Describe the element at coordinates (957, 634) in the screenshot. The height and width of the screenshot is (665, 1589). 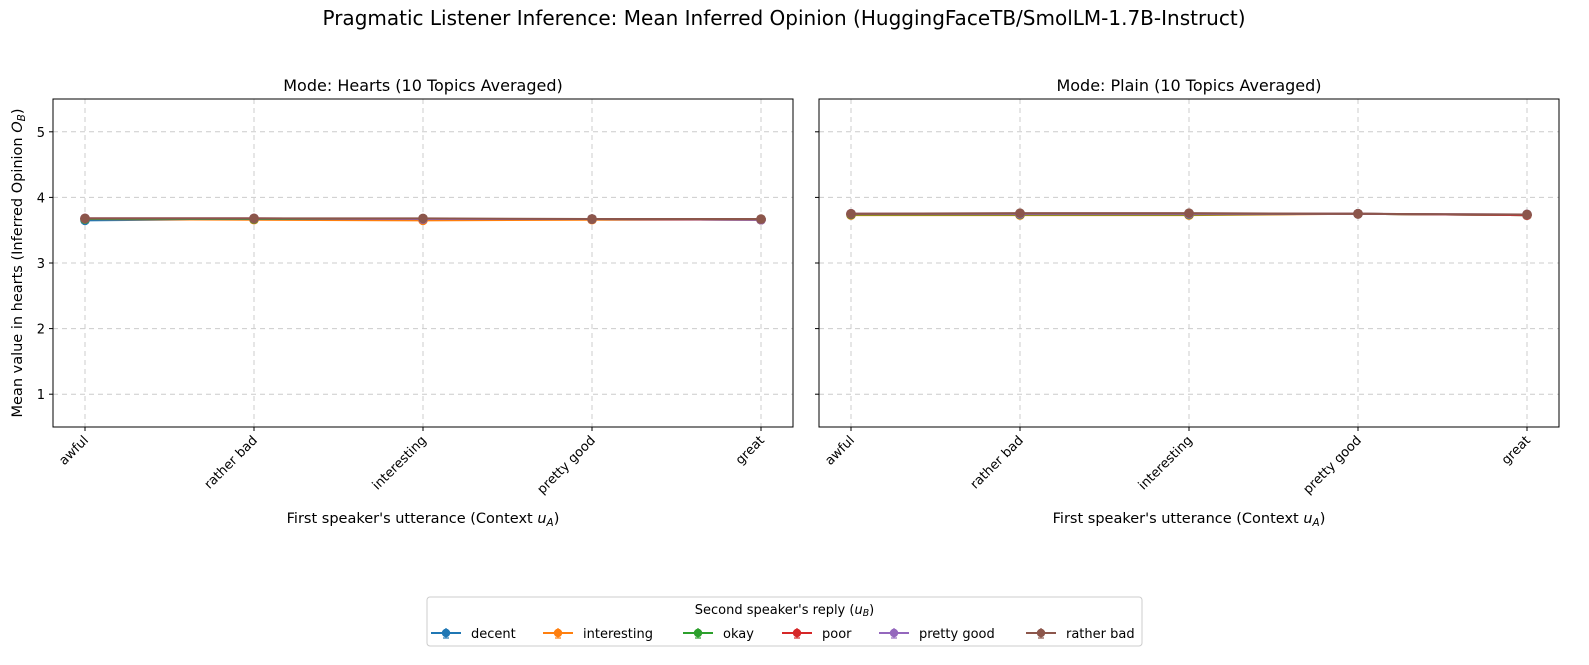
I see `legend-label: pretty good` at that location.